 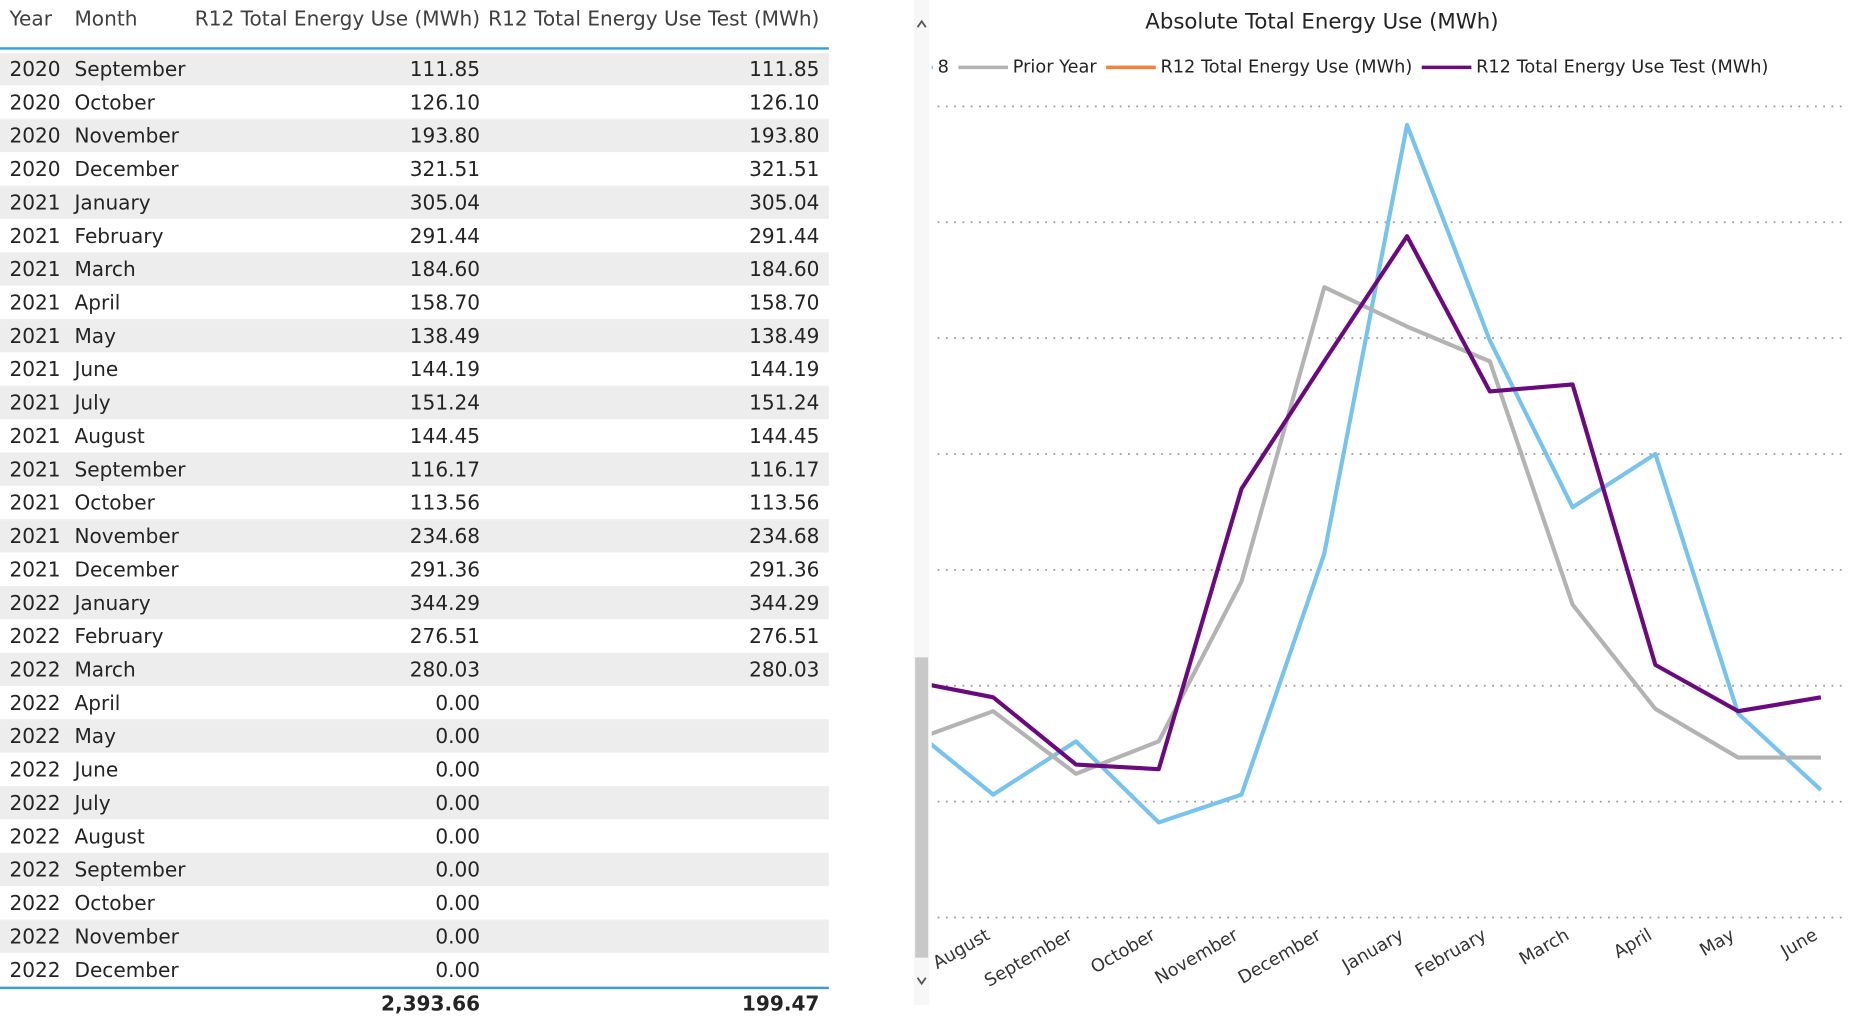 What do you see at coordinates (445, 403) in the screenshot?
I see `cell: 151.24` at bounding box center [445, 403].